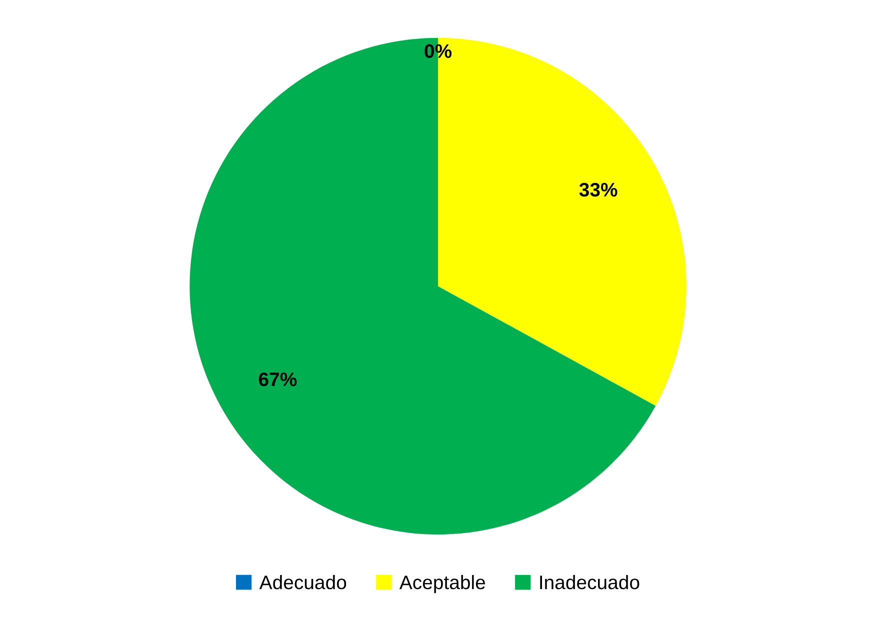  What do you see at coordinates (598, 189) in the screenshot?
I see `data-label: 33%` at bounding box center [598, 189].